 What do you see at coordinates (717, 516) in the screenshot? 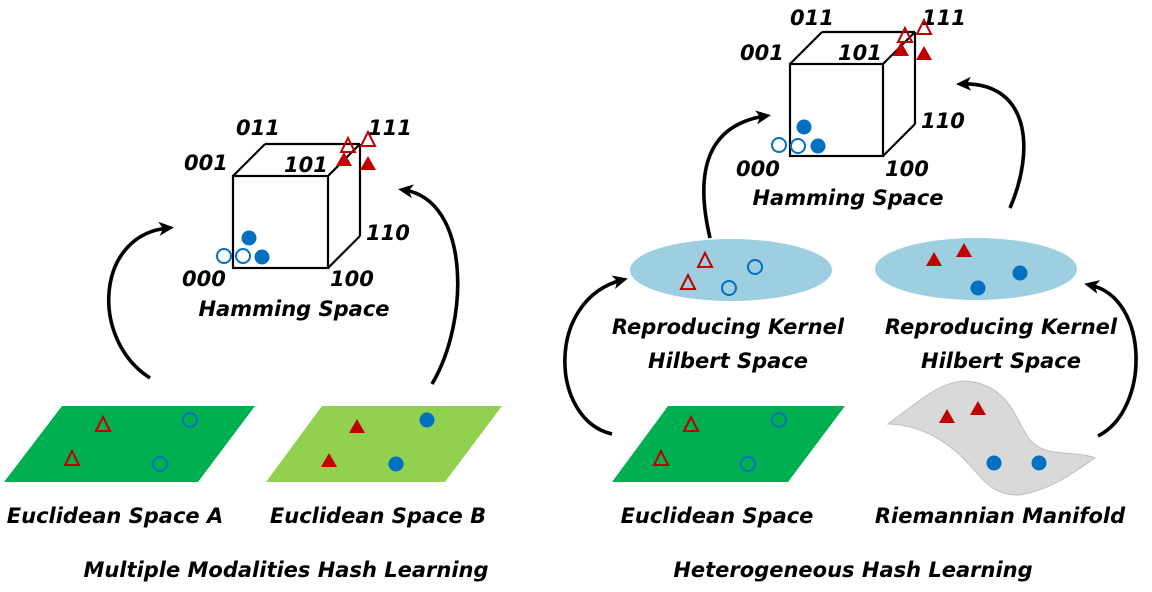
I see `euclidean-space-label: Euclidean Space` at bounding box center [717, 516].